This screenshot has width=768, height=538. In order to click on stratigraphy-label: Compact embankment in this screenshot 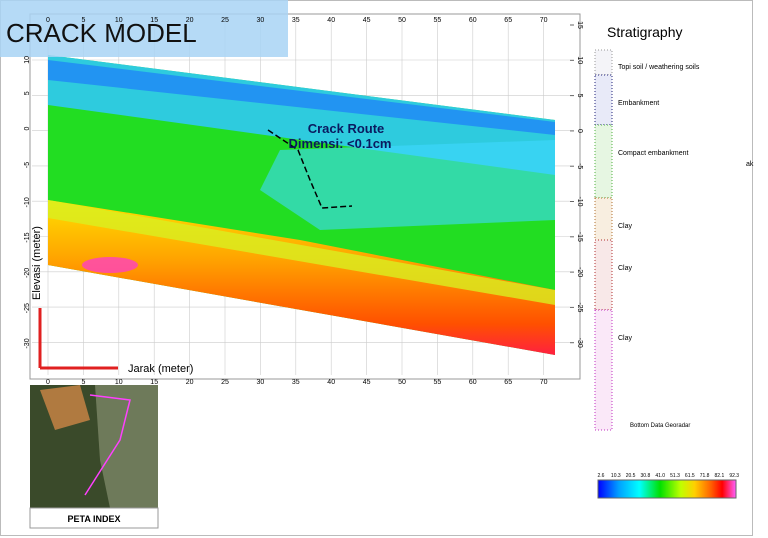, I will do `click(653, 153)`.